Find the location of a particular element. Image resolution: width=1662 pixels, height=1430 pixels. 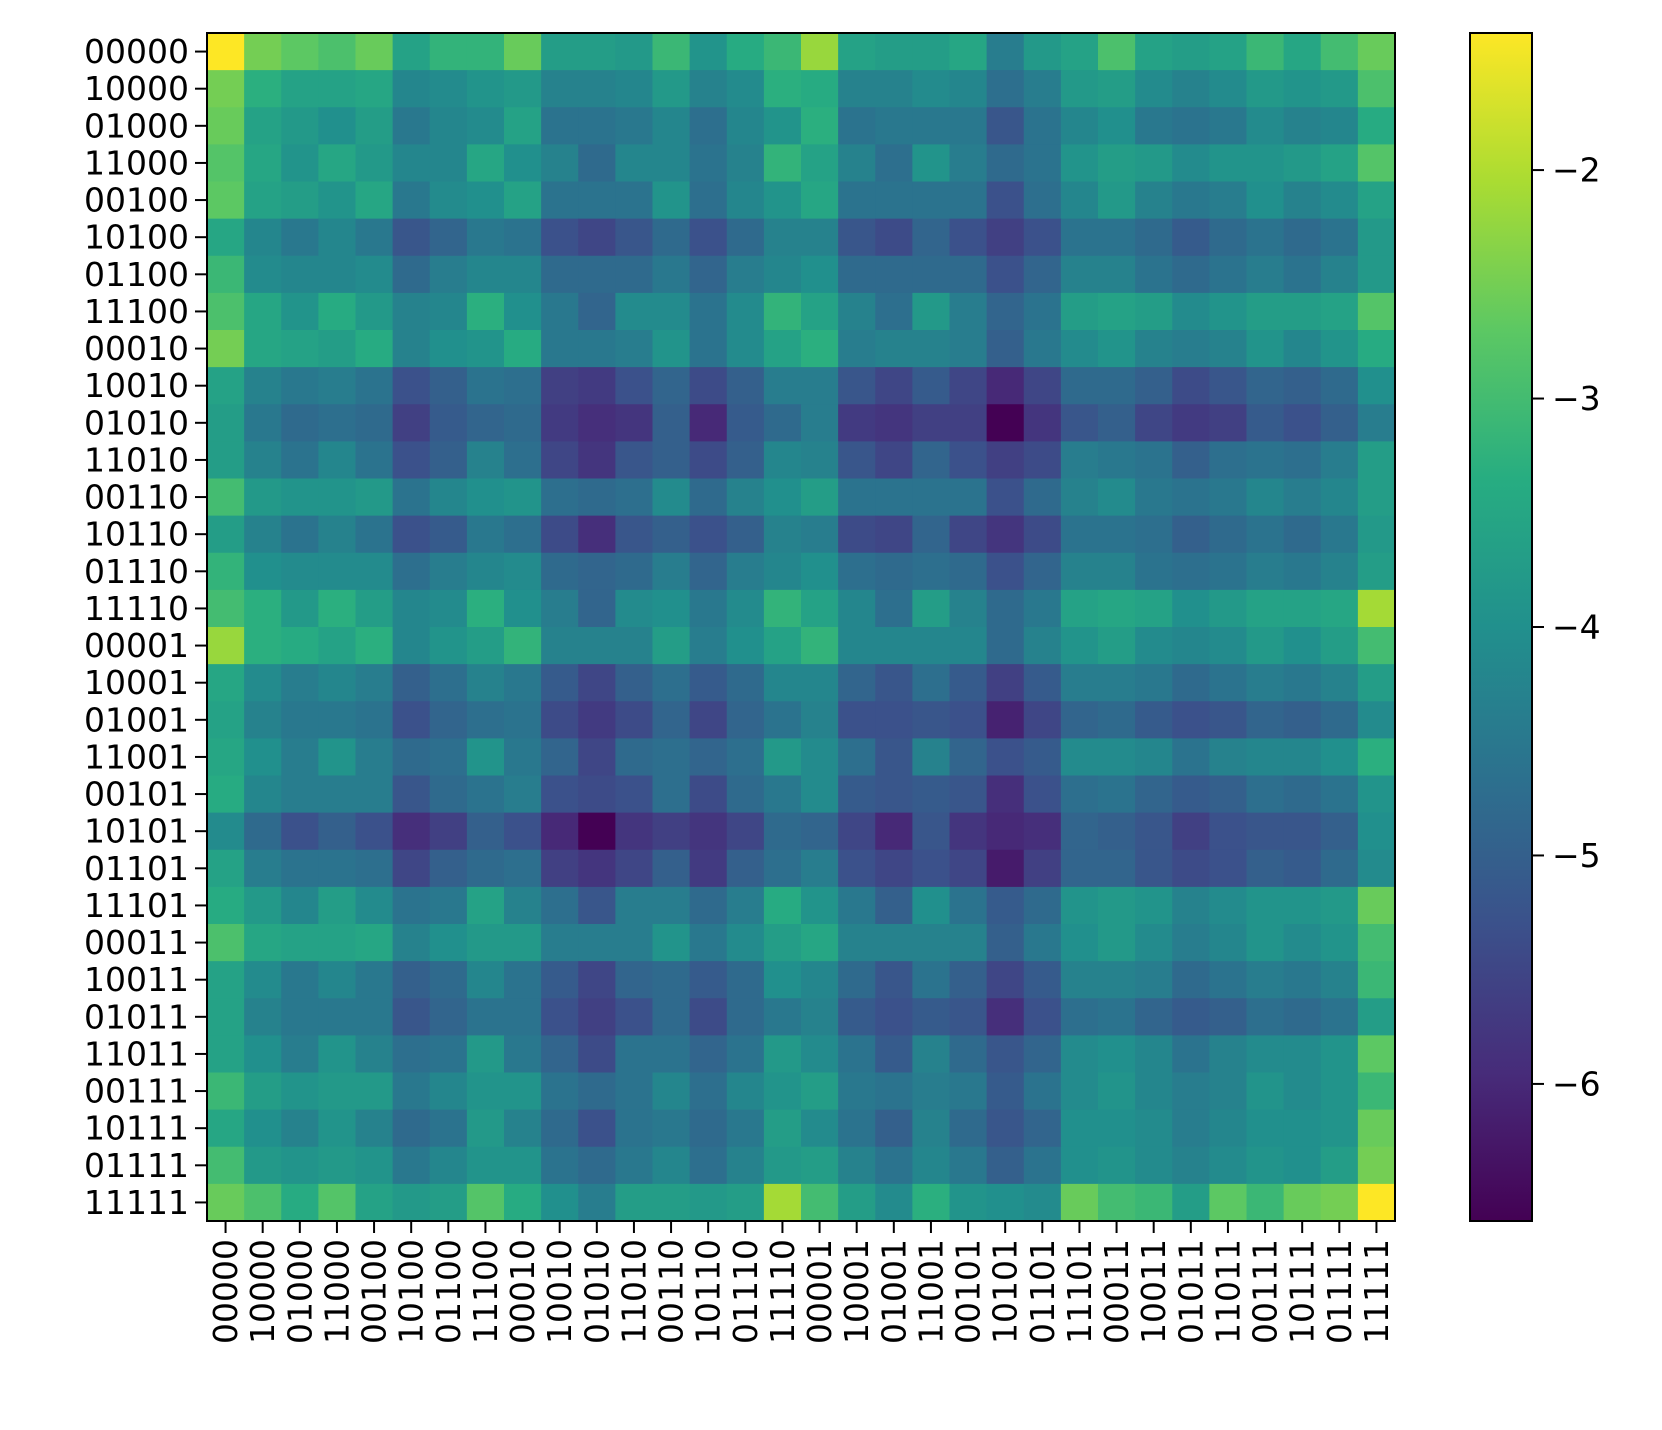

y-tick-label: 00010 is located at coordinates (136, 348).